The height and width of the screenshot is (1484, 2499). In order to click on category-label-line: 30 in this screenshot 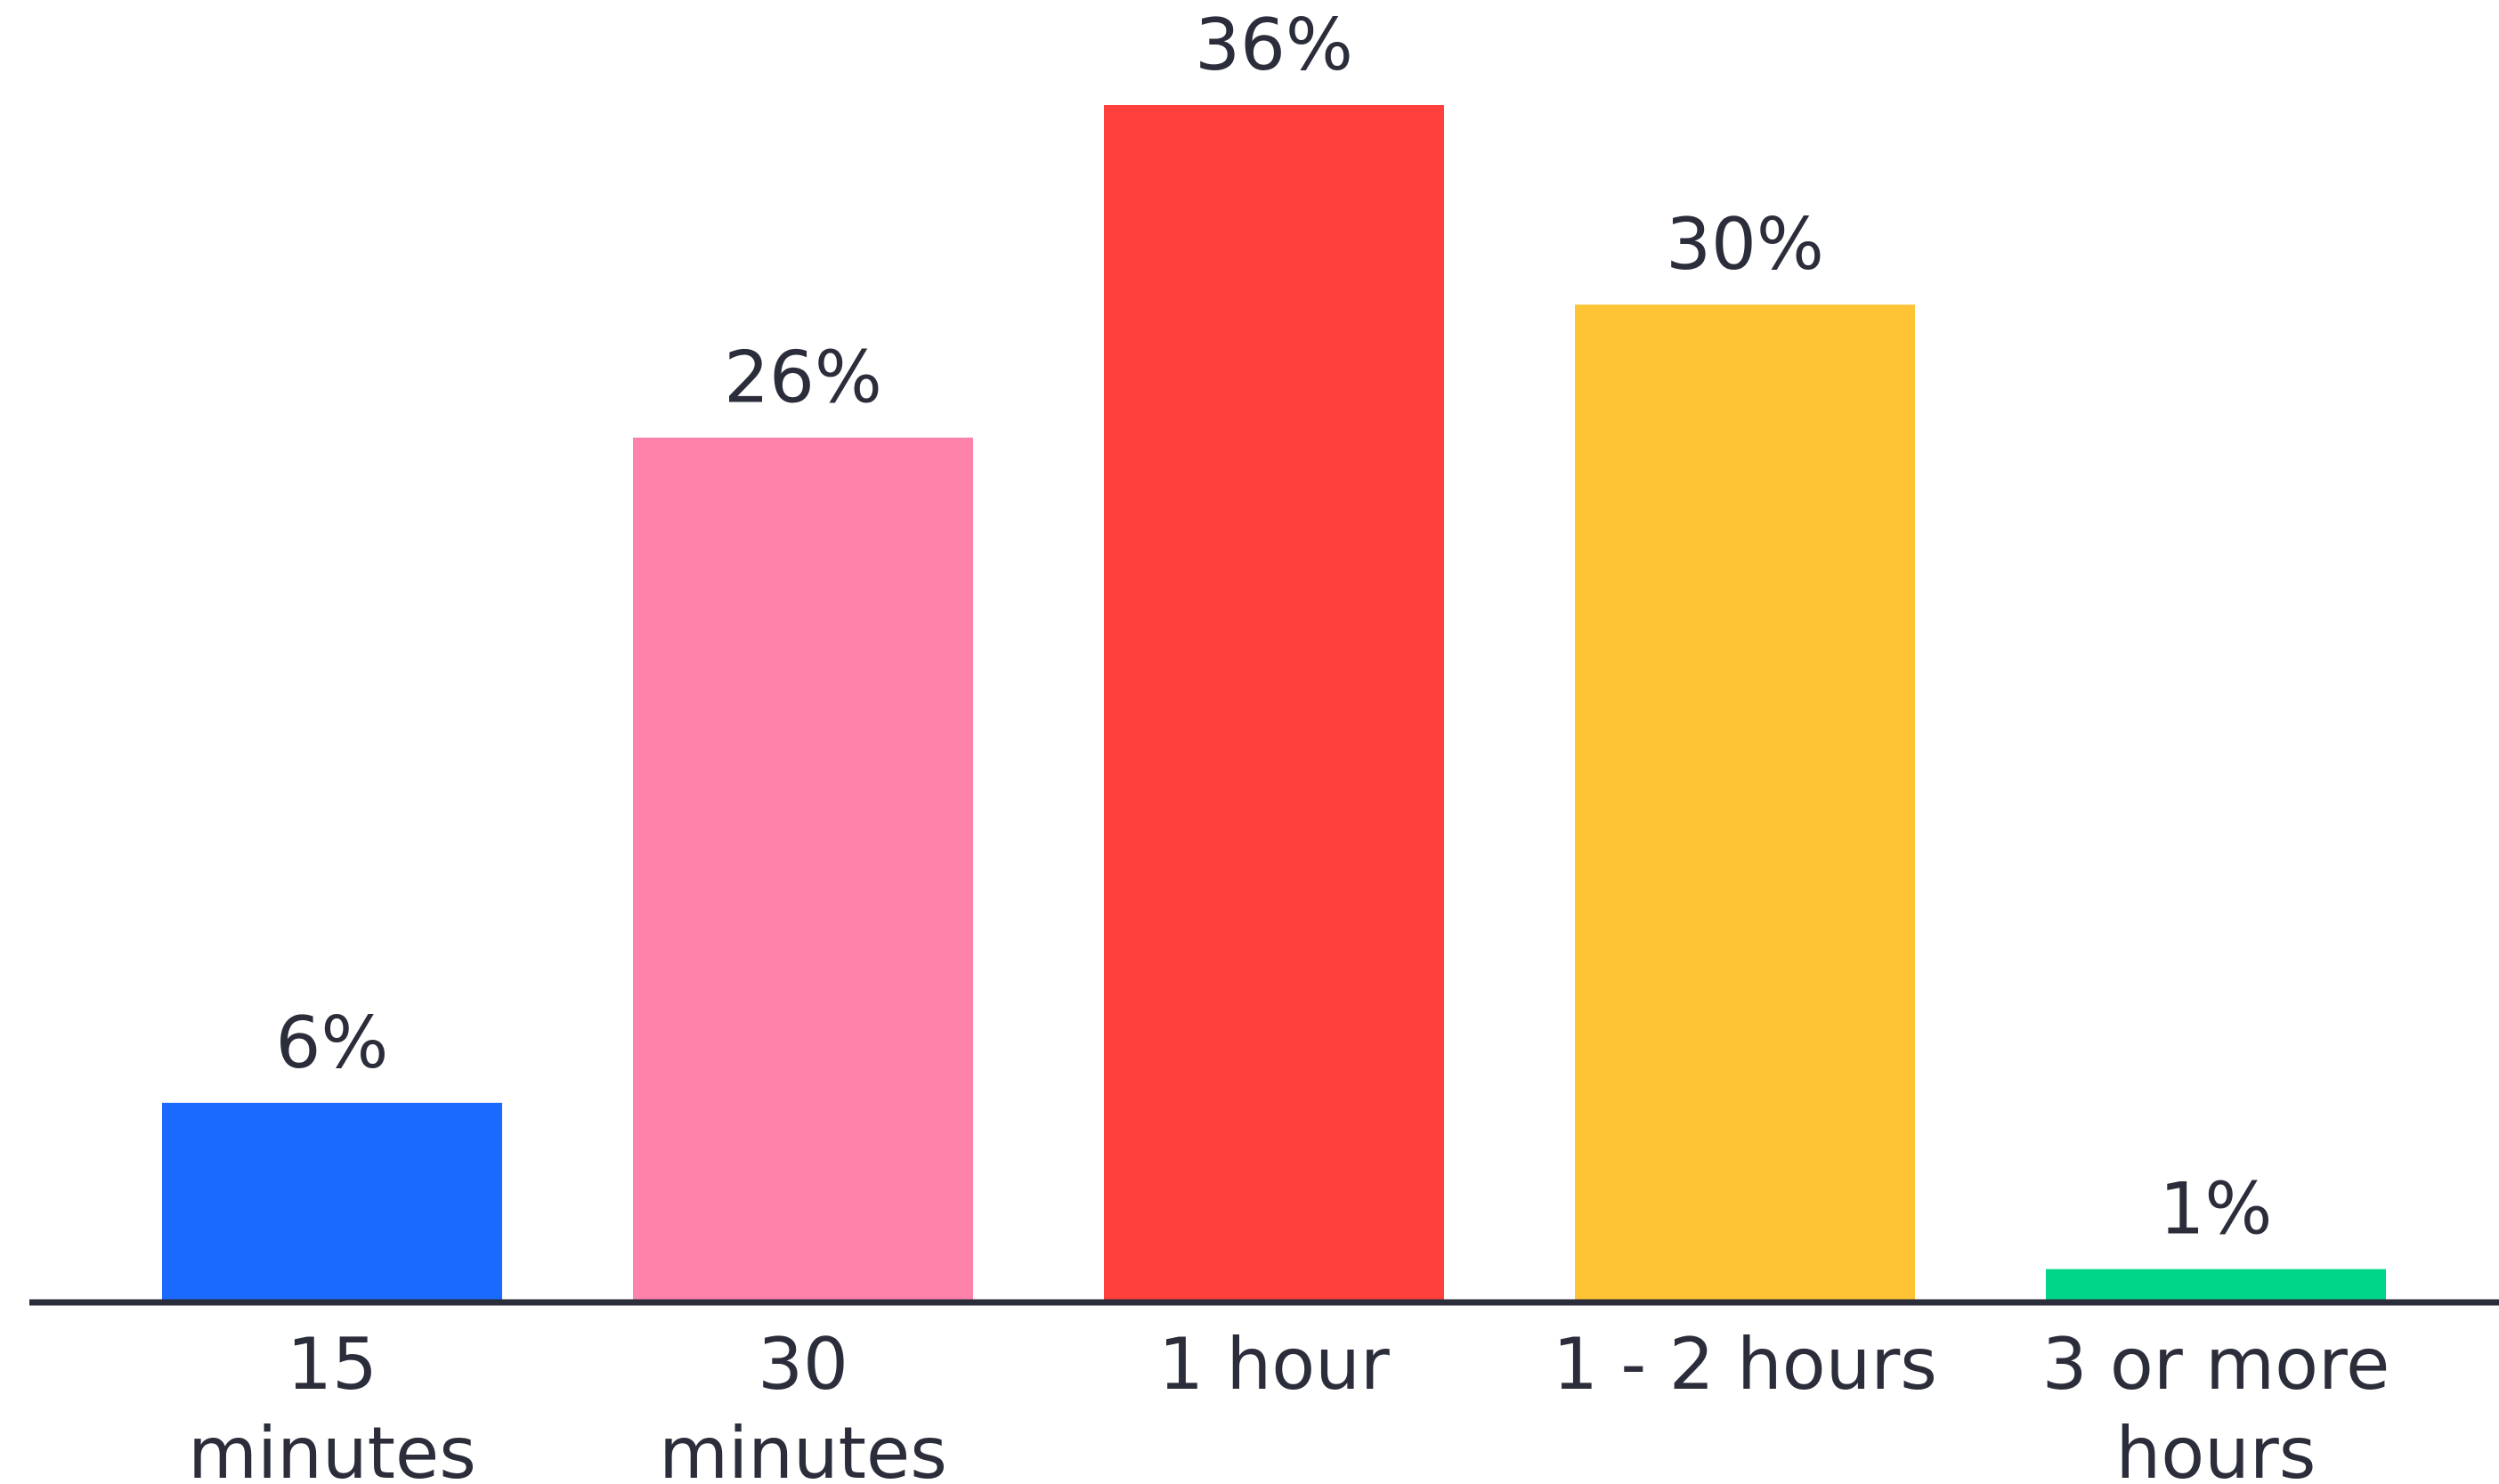, I will do `click(803, 1364)`.